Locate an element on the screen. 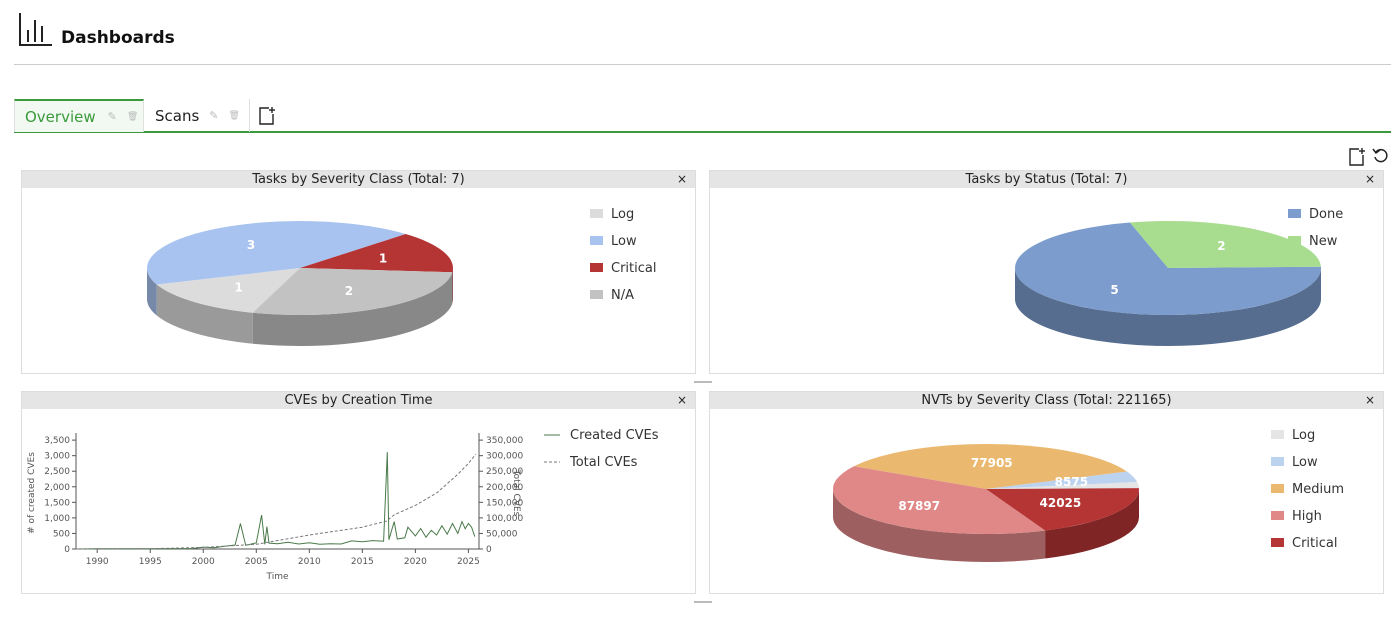 The width and height of the screenshot is (1400, 624). x-tick-label: 2000 is located at coordinates (203, 562).